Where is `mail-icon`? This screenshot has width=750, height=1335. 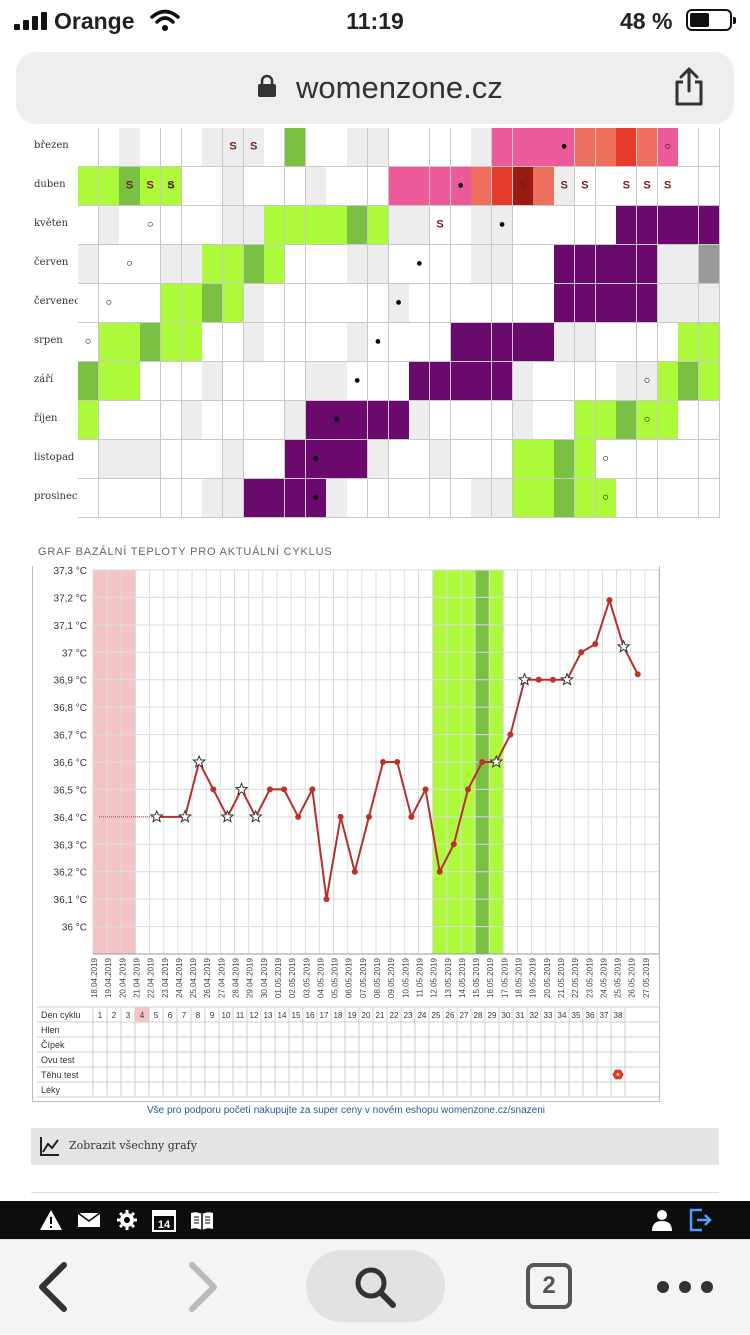
mail-icon is located at coordinates (89, 1220).